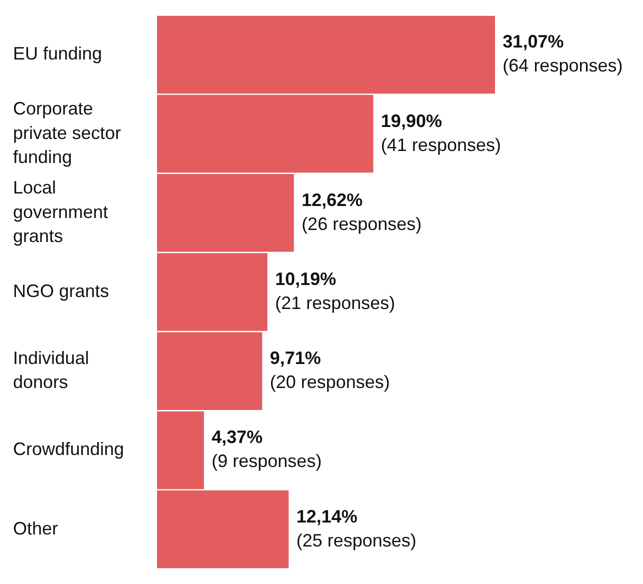 Image resolution: width=643 pixels, height=584 pixels. I want to click on y-tick-label: Local government grants, so click(60, 212).